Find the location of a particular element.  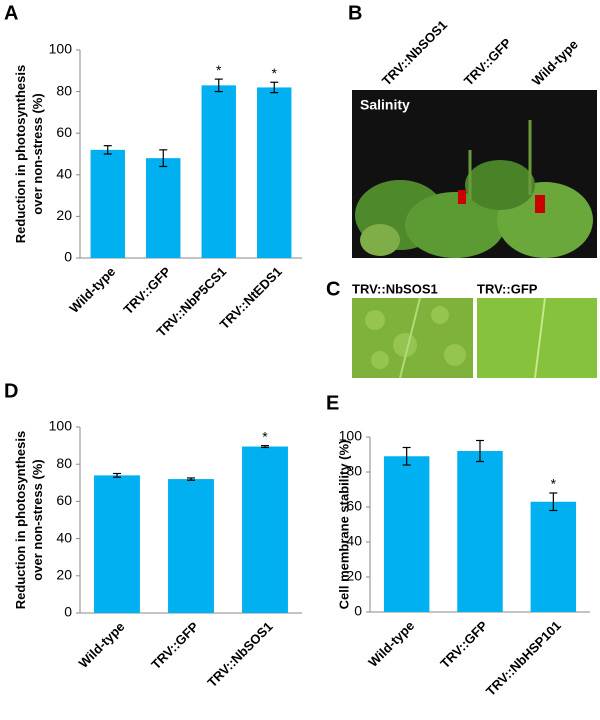

panel-letter: B is located at coordinates (355, 13).